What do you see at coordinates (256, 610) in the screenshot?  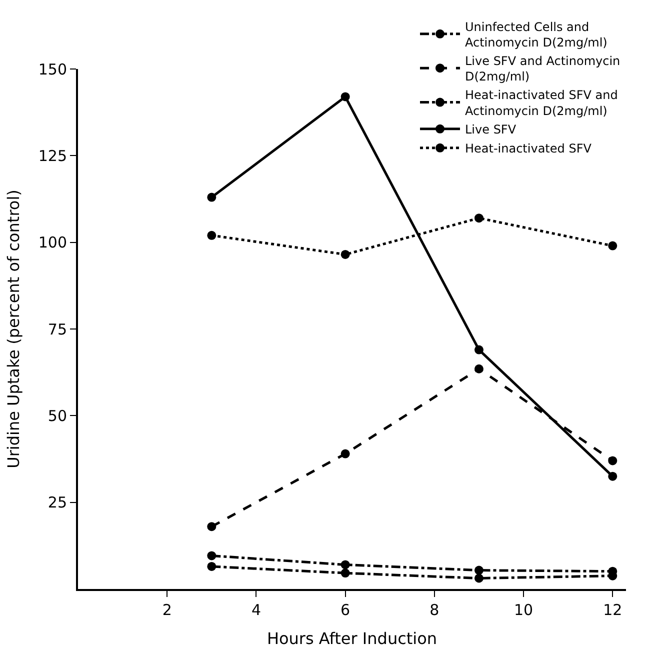 I see `x-tick-label: 4` at bounding box center [256, 610].